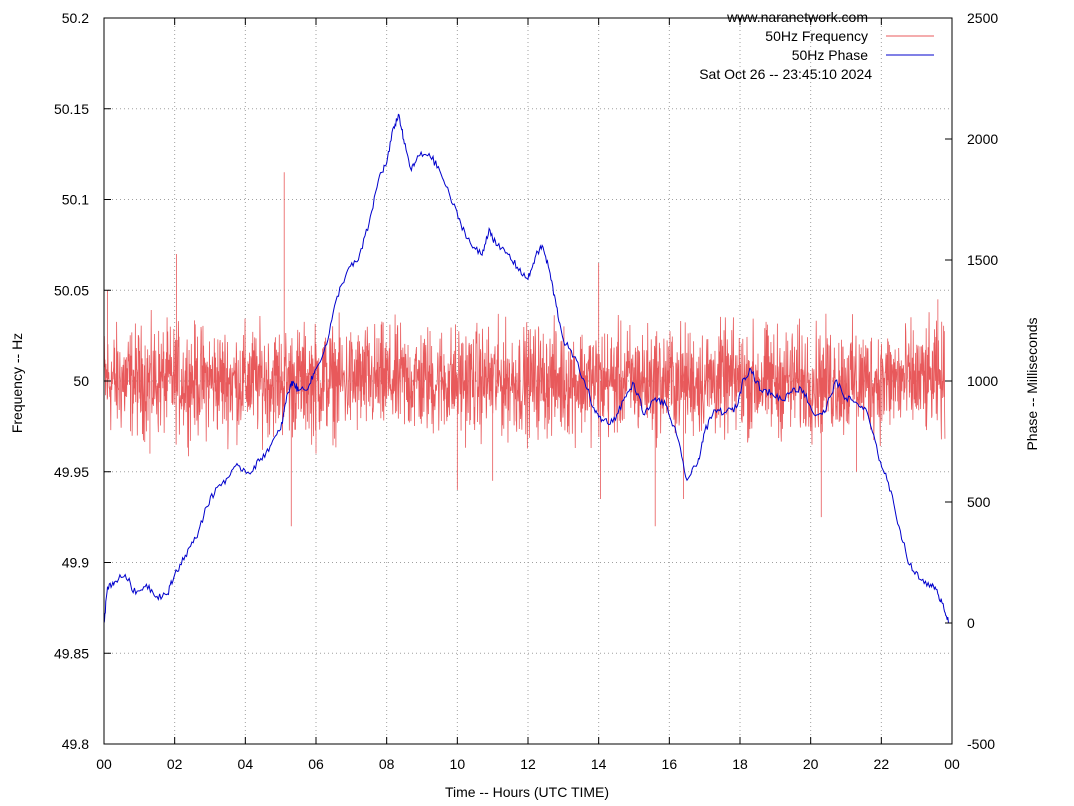  Describe the element at coordinates (599, 764) in the screenshot. I see `x-tick-label: 14` at that location.